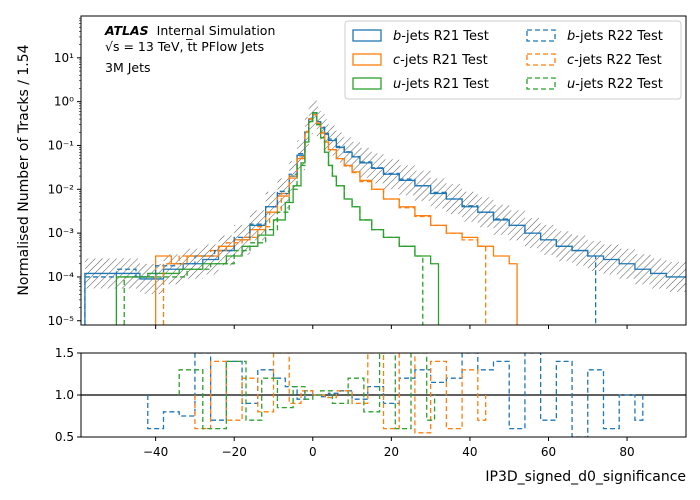  What do you see at coordinates (64, 437) in the screenshot?
I see `ratio-y-tick-label: 0.5` at bounding box center [64, 437].